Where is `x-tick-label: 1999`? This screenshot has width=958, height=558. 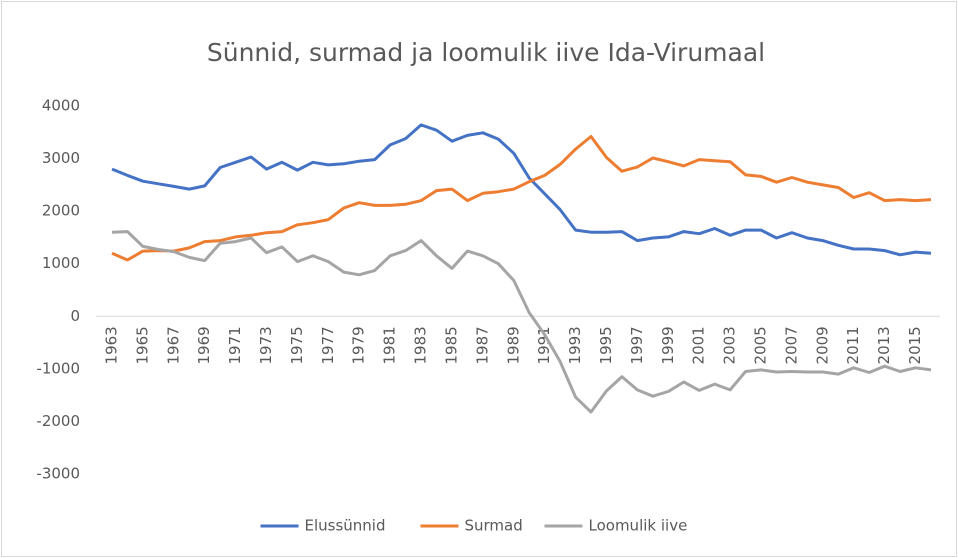
x-tick-label: 1999 is located at coordinates (668, 345).